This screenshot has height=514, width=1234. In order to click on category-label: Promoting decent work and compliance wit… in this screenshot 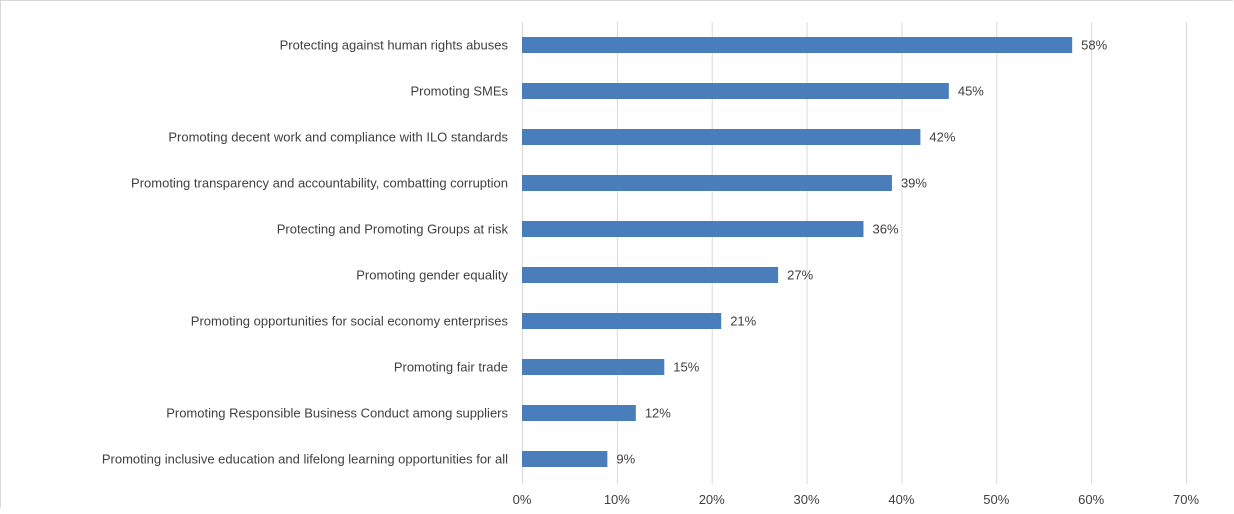, I will do `click(338, 137)`.